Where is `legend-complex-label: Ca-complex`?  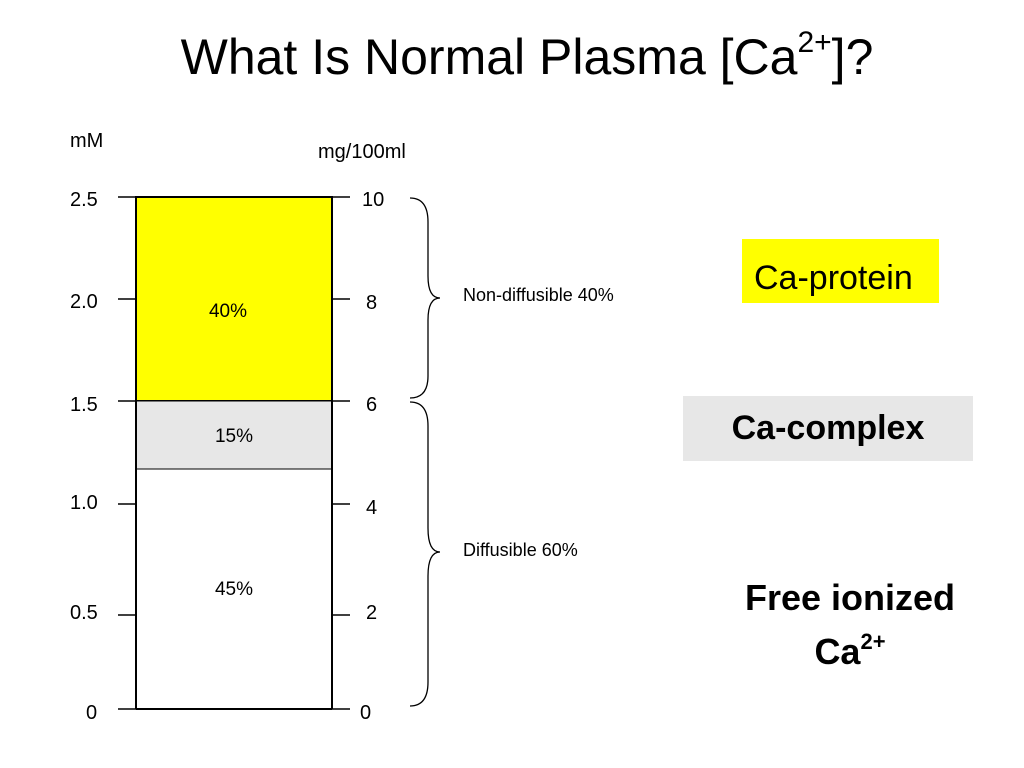
legend-complex-label: Ca-complex is located at coordinates (828, 428).